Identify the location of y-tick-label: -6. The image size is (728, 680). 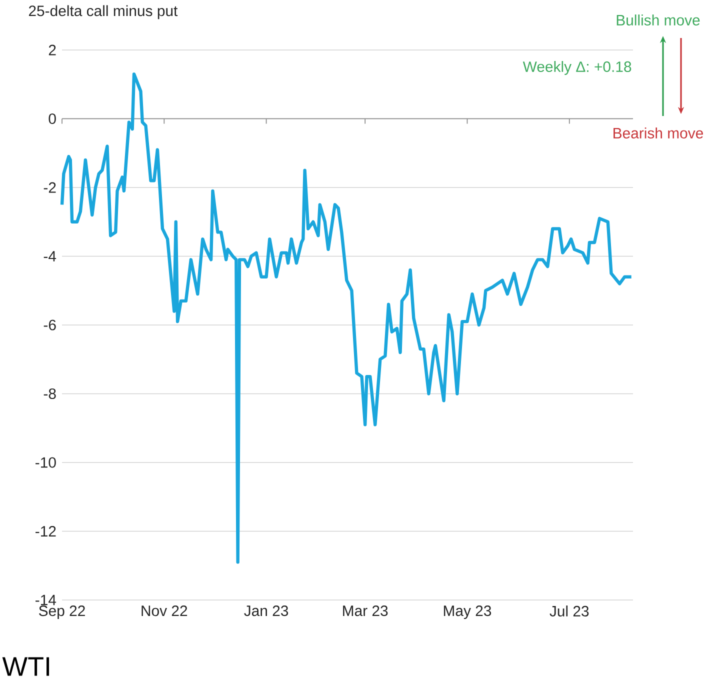
(50, 325).